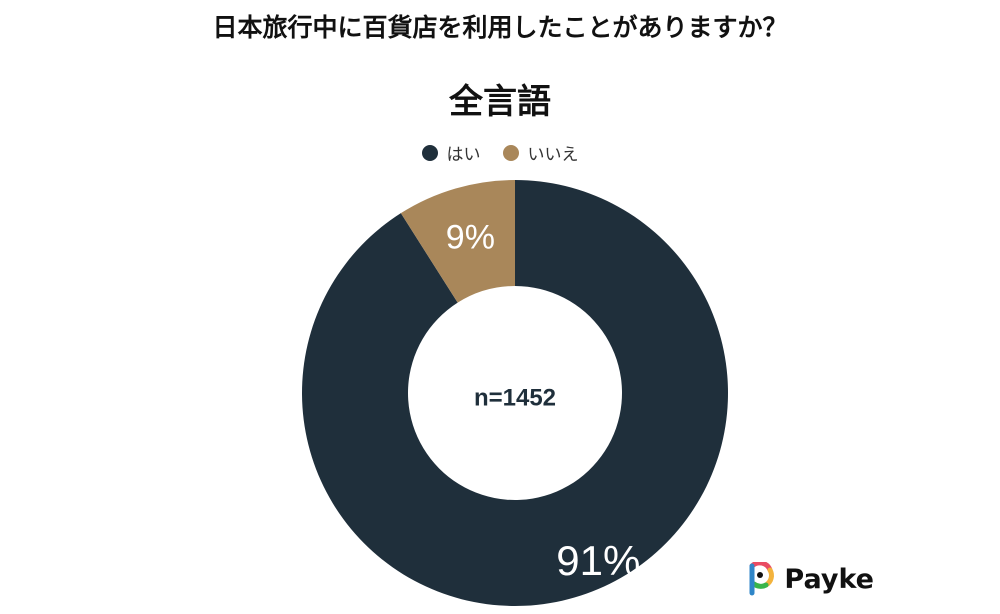 This screenshot has height=614, width=1000. I want to click on payke-logo-icon, so click(762, 579).